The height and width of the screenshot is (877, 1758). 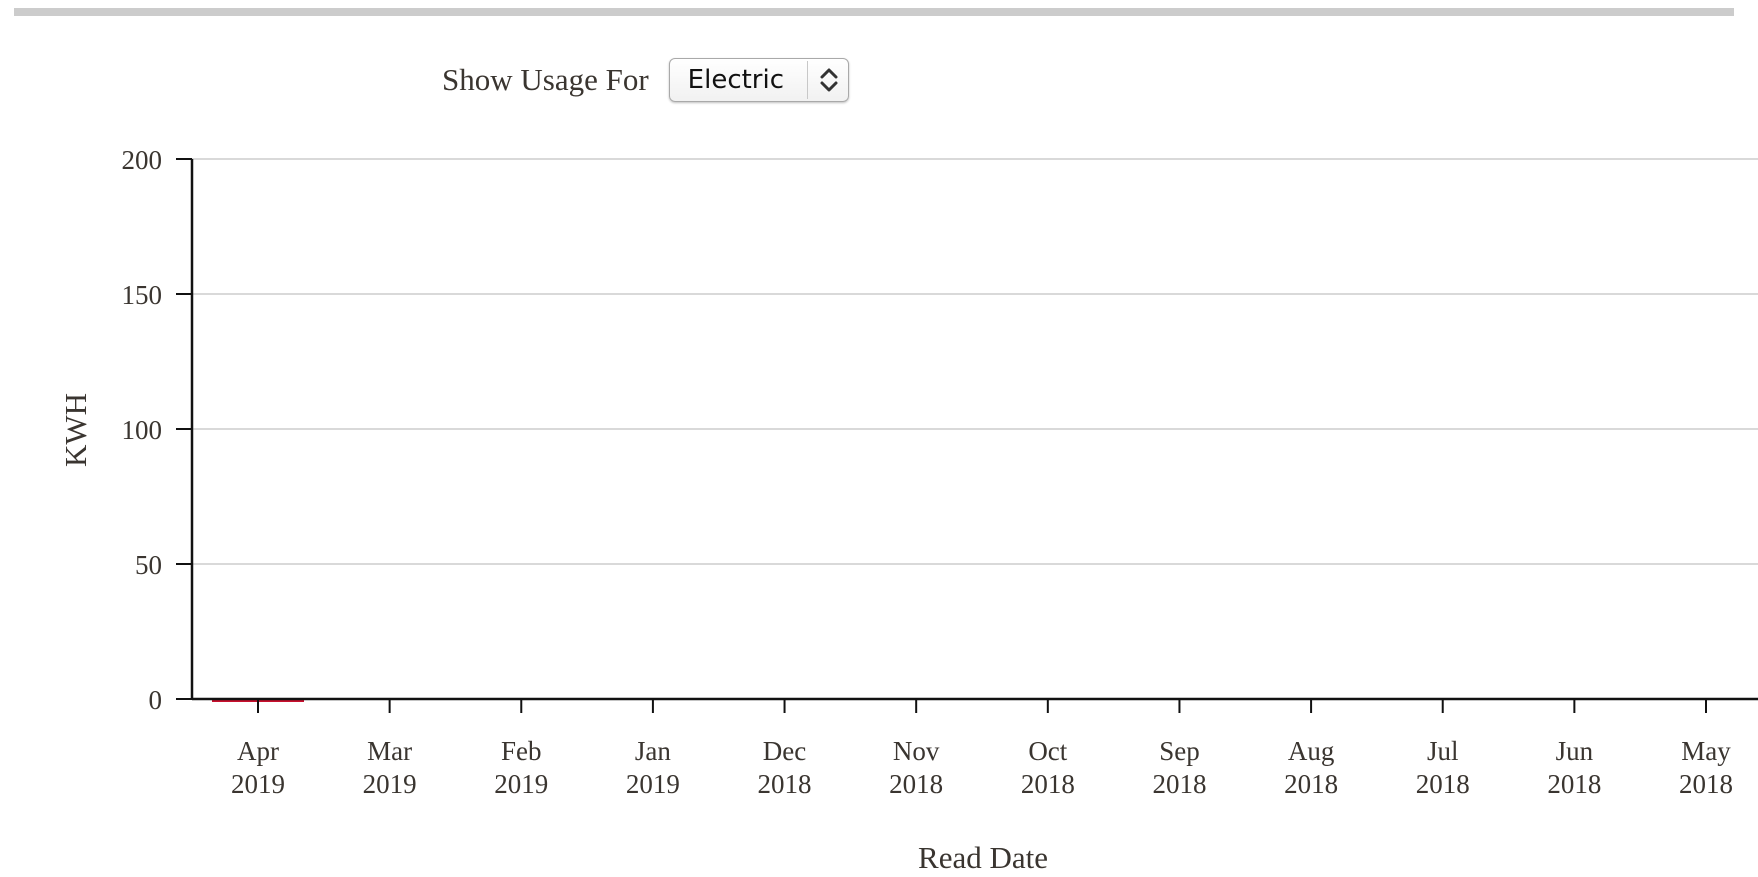 What do you see at coordinates (1047, 751) in the screenshot?
I see `x-tick-month: Oct` at bounding box center [1047, 751].